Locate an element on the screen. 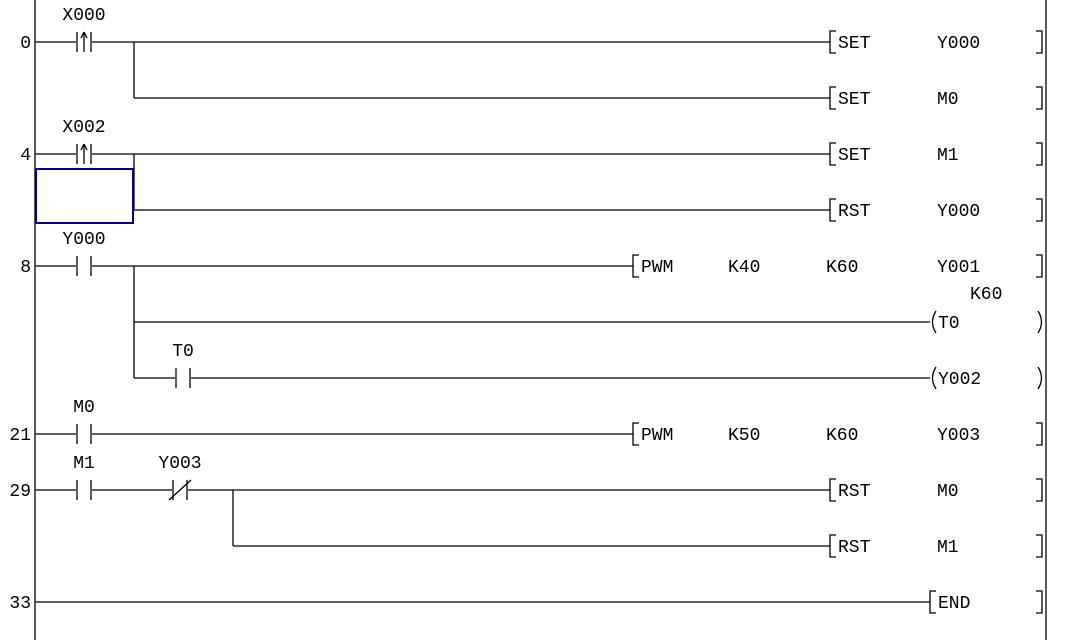  instruction-operand: K40 is located at coordinates (744, 268).